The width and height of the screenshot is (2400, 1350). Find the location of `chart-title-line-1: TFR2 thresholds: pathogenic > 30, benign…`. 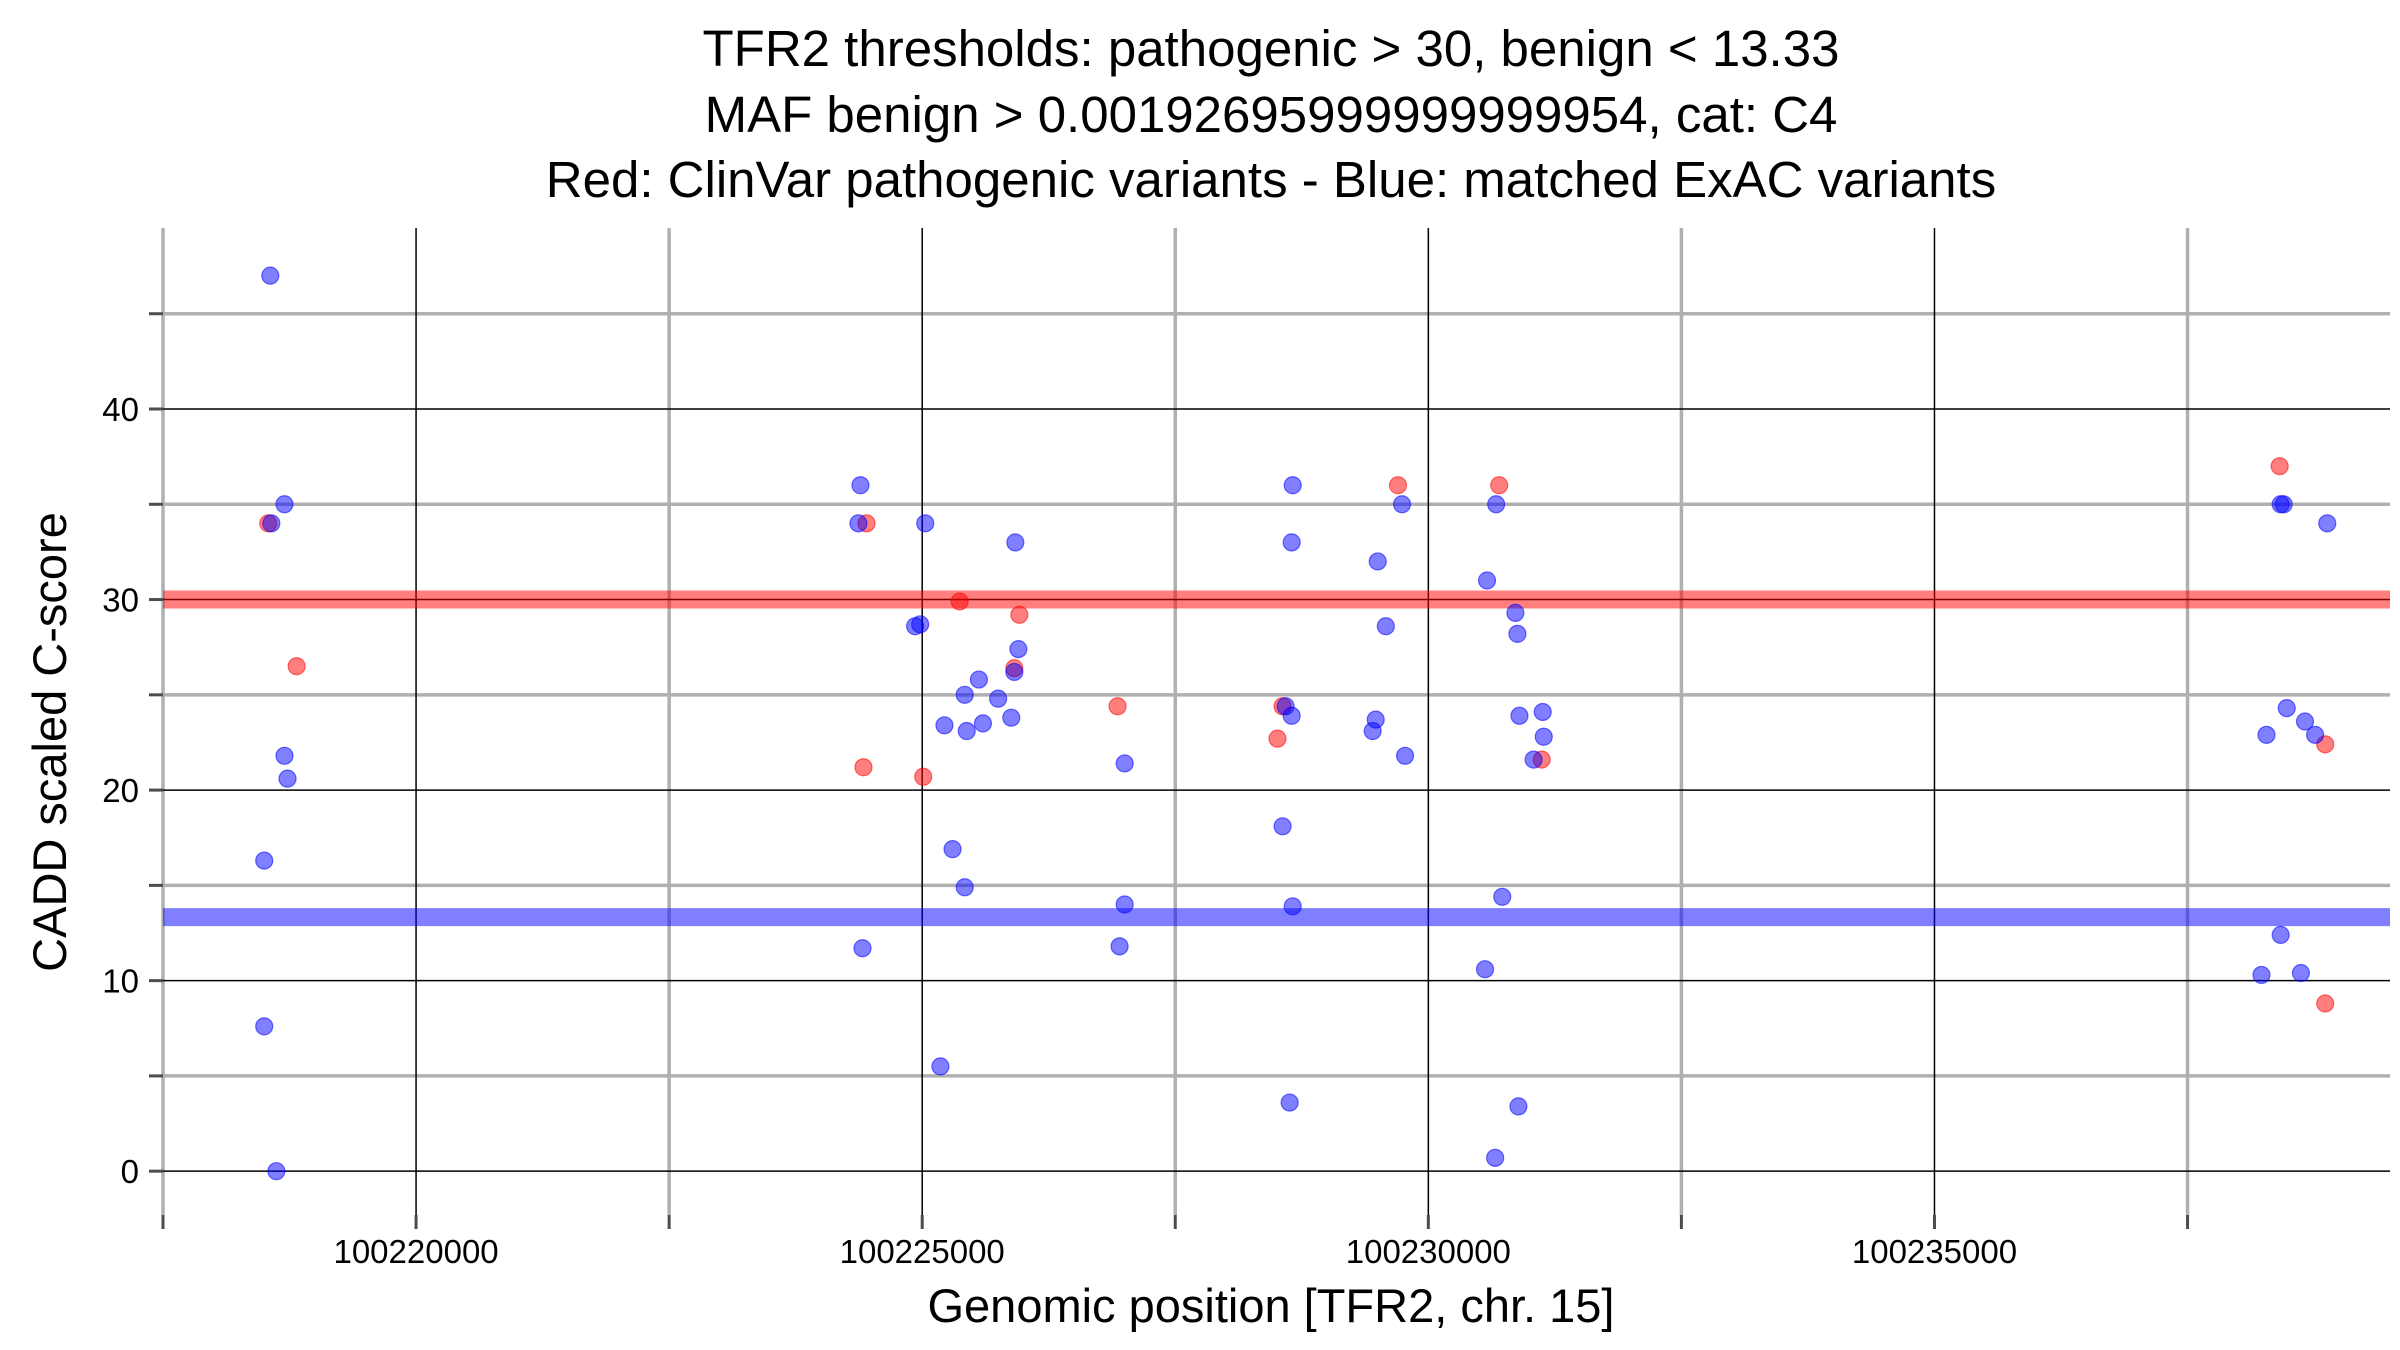

chart-title-line-1: TFR2 thresholds: pathogenic > 30, benign… is located at coordinates (1271, 48).